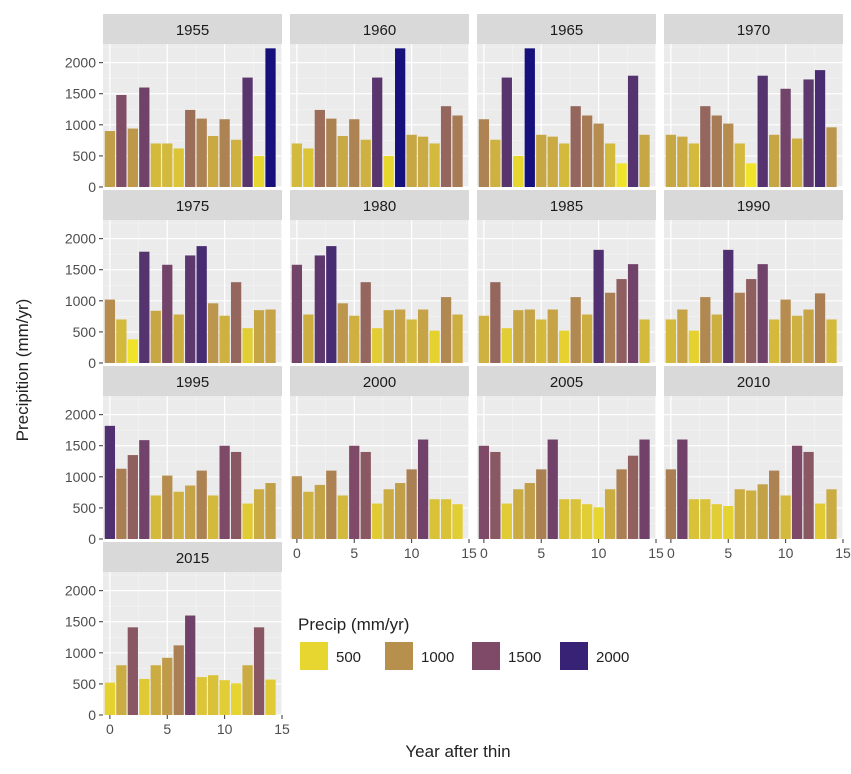 Image resolution: width=851 pixels, height=774 pixels. Describe the element at coordinates (469, 553) in the screenshot. I see `x-tick-label: 15` at that location.